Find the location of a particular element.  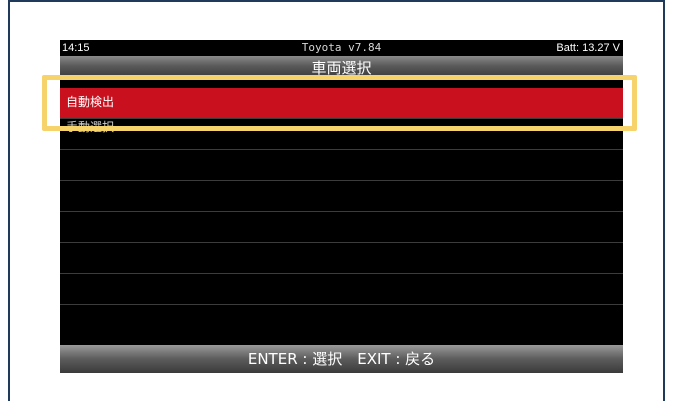

battery-voltage: Batt: 13.27 V is located at coordinates (588, 48).